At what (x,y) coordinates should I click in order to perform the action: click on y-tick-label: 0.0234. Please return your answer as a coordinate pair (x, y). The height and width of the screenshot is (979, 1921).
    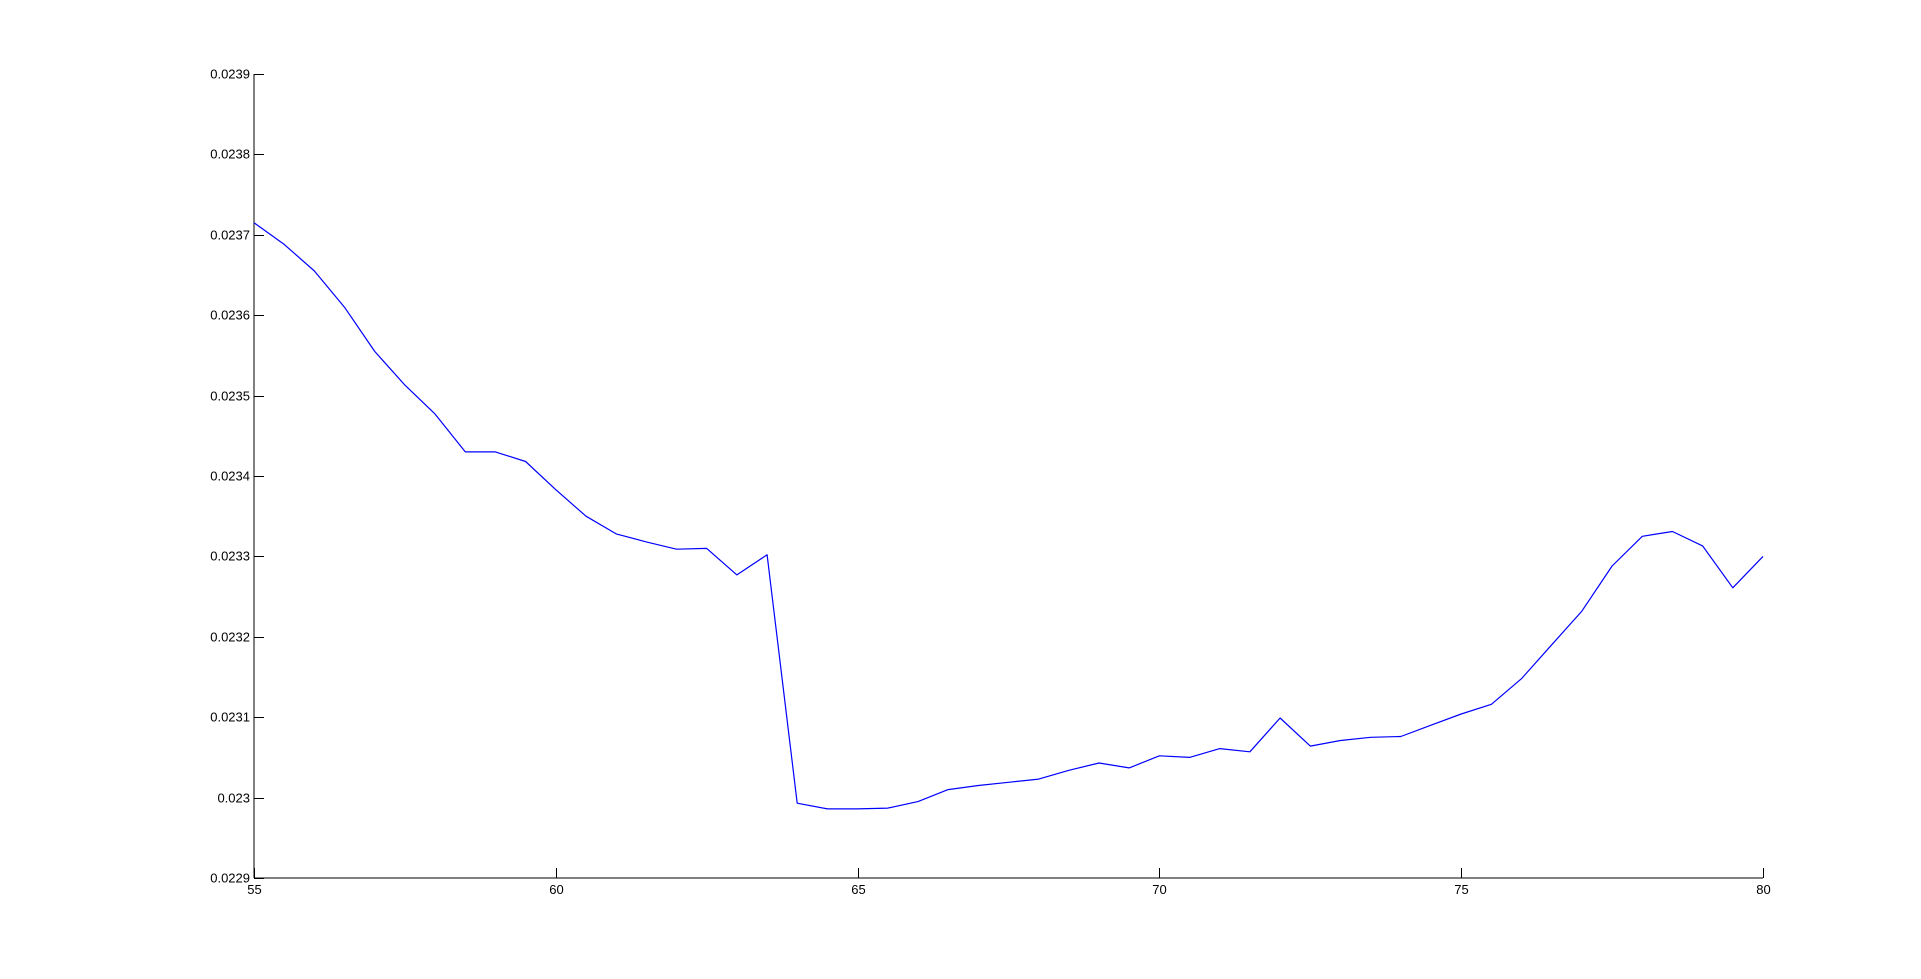
    Looking at the image, I should click on (230, 476).